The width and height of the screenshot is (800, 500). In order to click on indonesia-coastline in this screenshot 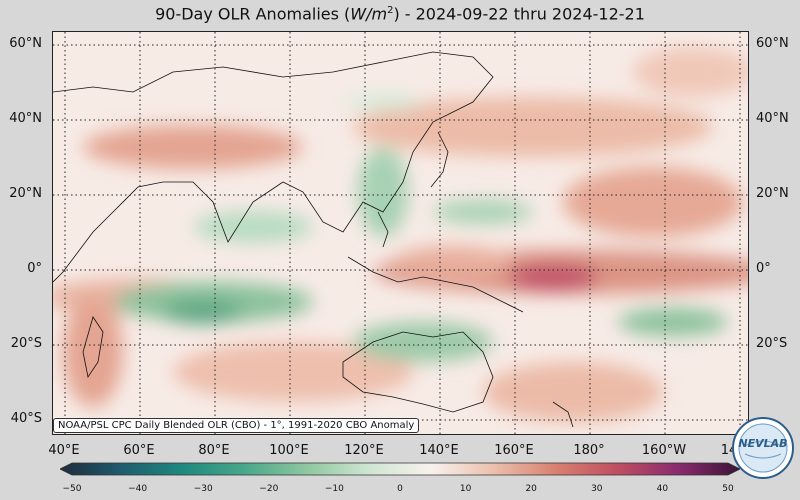, I will do `click(435, 284)`.